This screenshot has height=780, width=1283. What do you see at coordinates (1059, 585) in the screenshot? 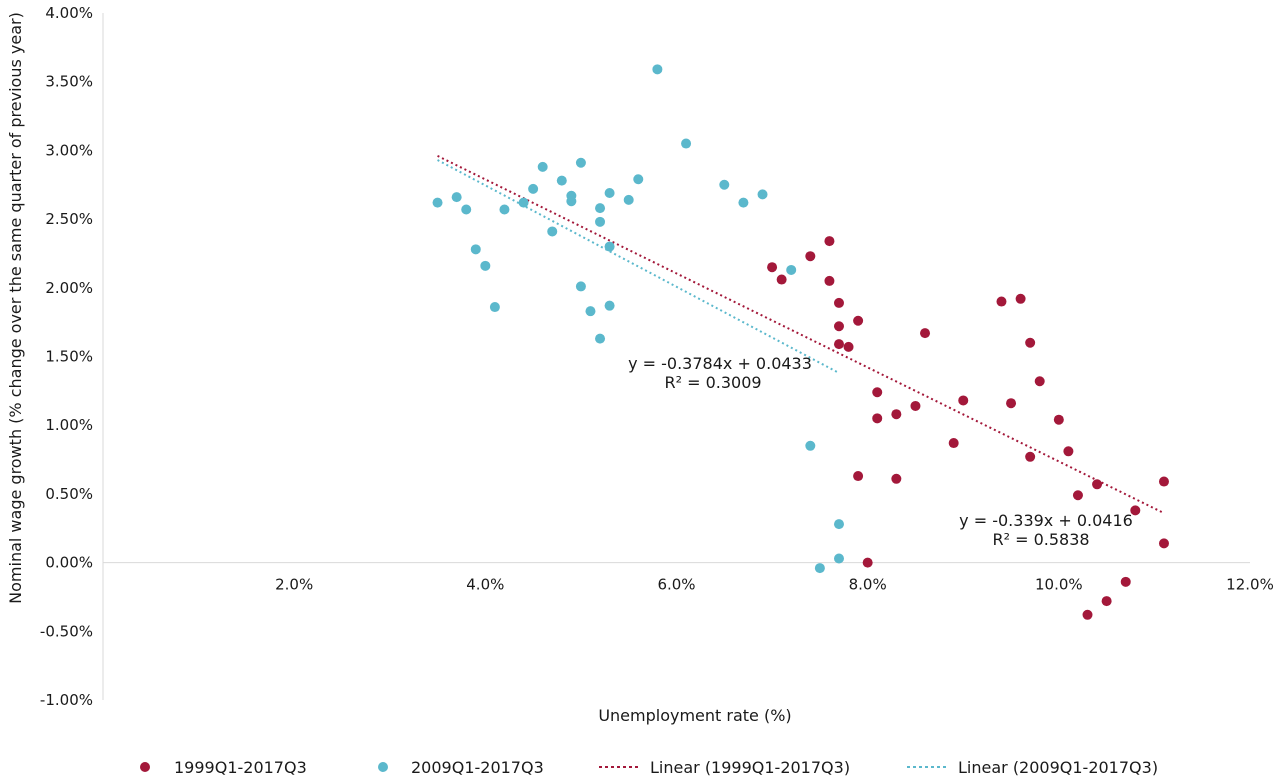
I see `x-tick-label: 10.0%` at bounding box center [1059, 585].